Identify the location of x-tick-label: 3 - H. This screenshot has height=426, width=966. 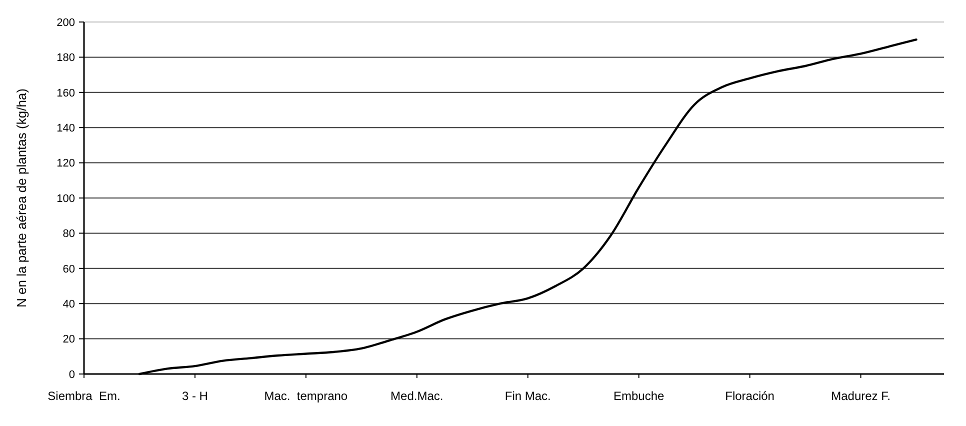
(195, 396).